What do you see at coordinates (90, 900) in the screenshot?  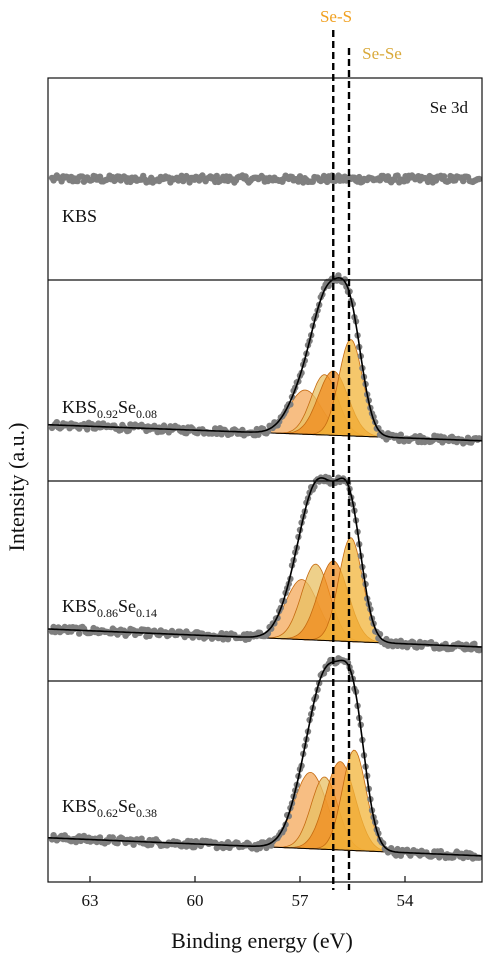 I see `x-tick-label: 63` at bounding box center [90, 900].